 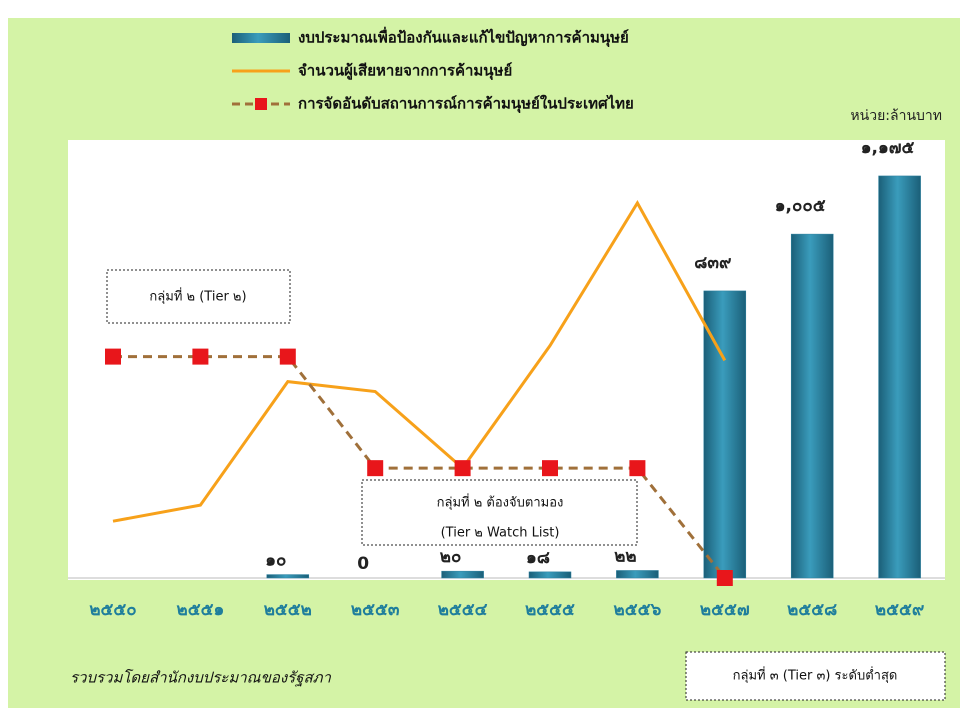 I want to click on x-tick-label: ๒๕๕๗, so click(x=725, y=610).